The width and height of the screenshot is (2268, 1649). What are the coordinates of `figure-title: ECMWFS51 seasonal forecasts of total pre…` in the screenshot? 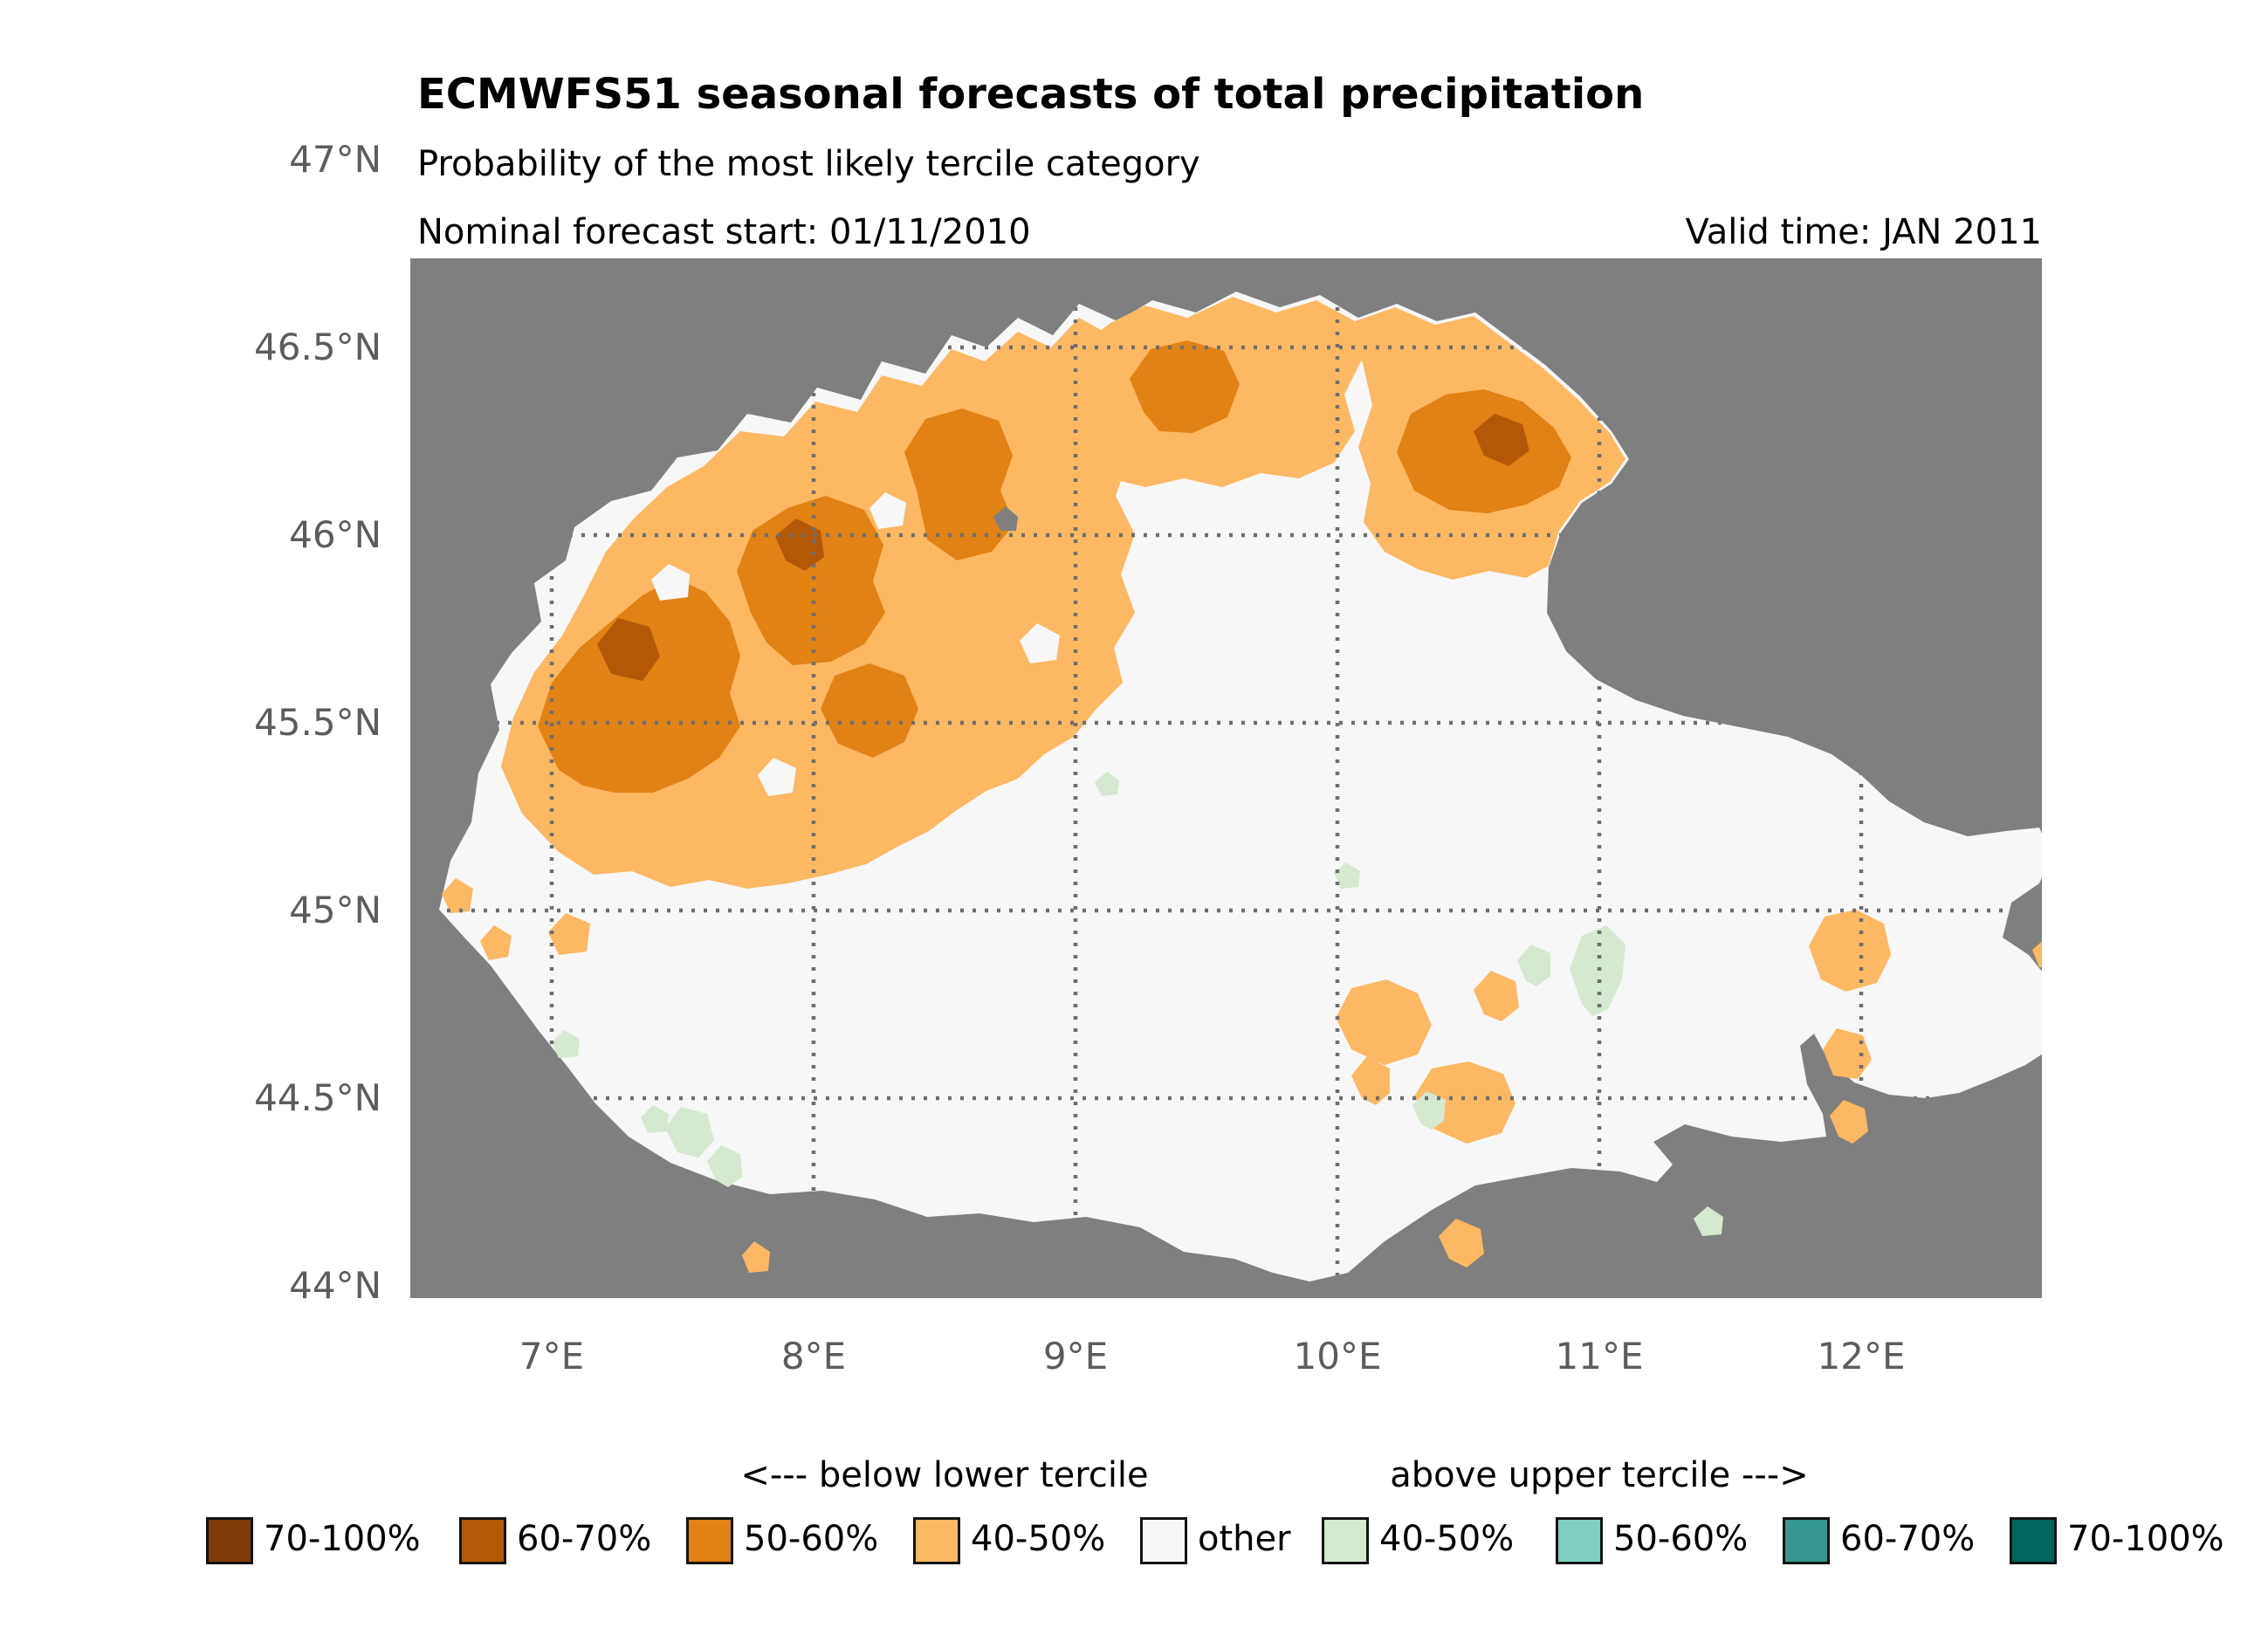 It's located at (1031, 94).